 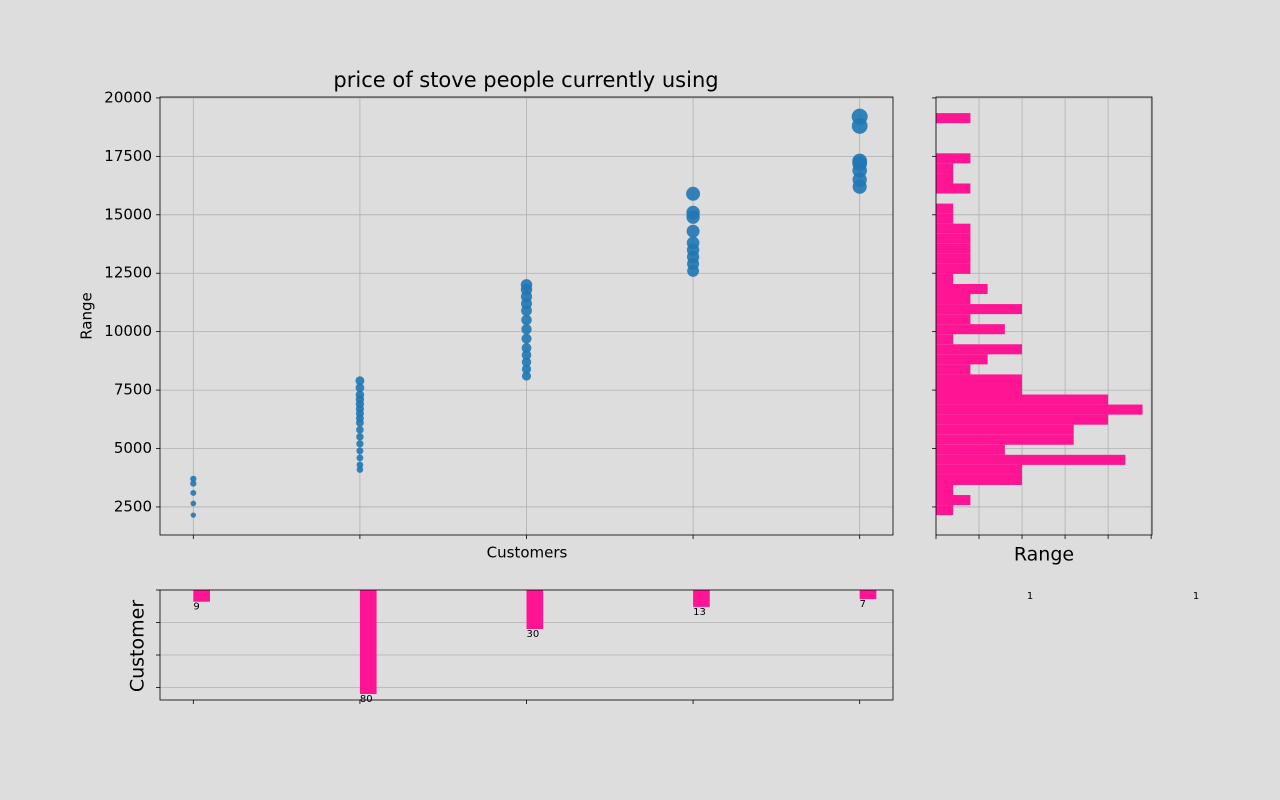 I want to click on y-tick-label: 10000, so click(x=128, y=331).